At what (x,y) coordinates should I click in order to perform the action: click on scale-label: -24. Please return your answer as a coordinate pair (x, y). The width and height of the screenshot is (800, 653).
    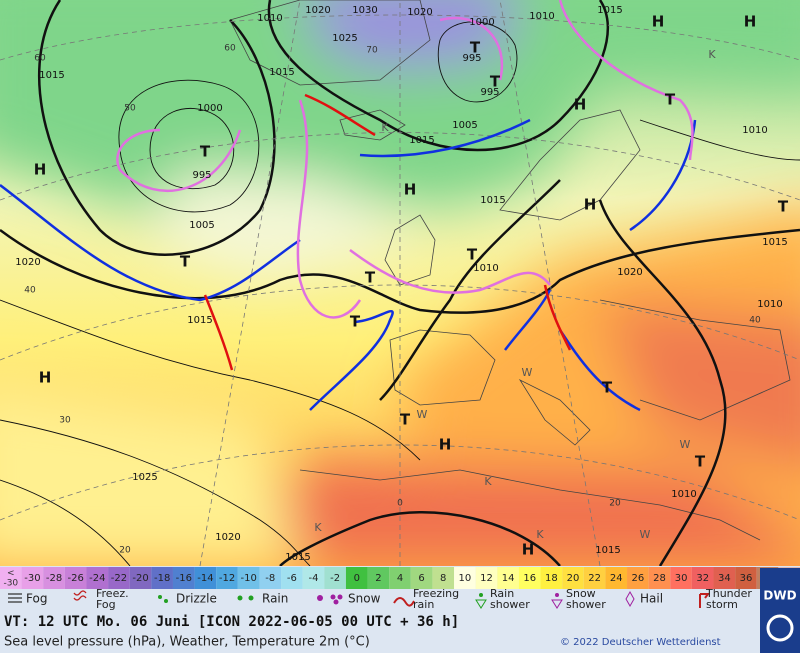
    Looking at the image, I should click on (97, 578).